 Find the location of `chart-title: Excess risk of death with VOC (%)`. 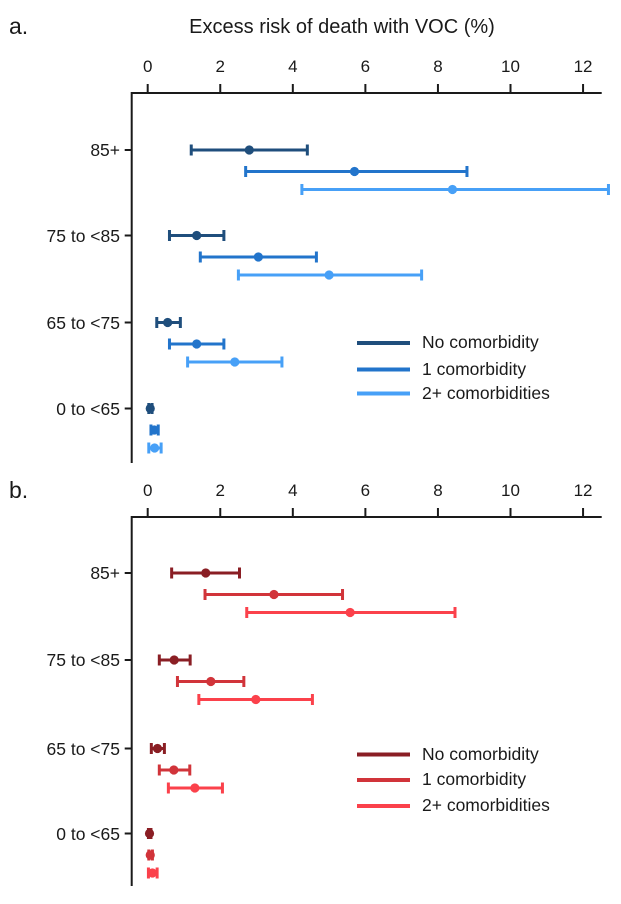

chart-title: Excess risk of death with VOC (%) is located at coordinates (342, 27).